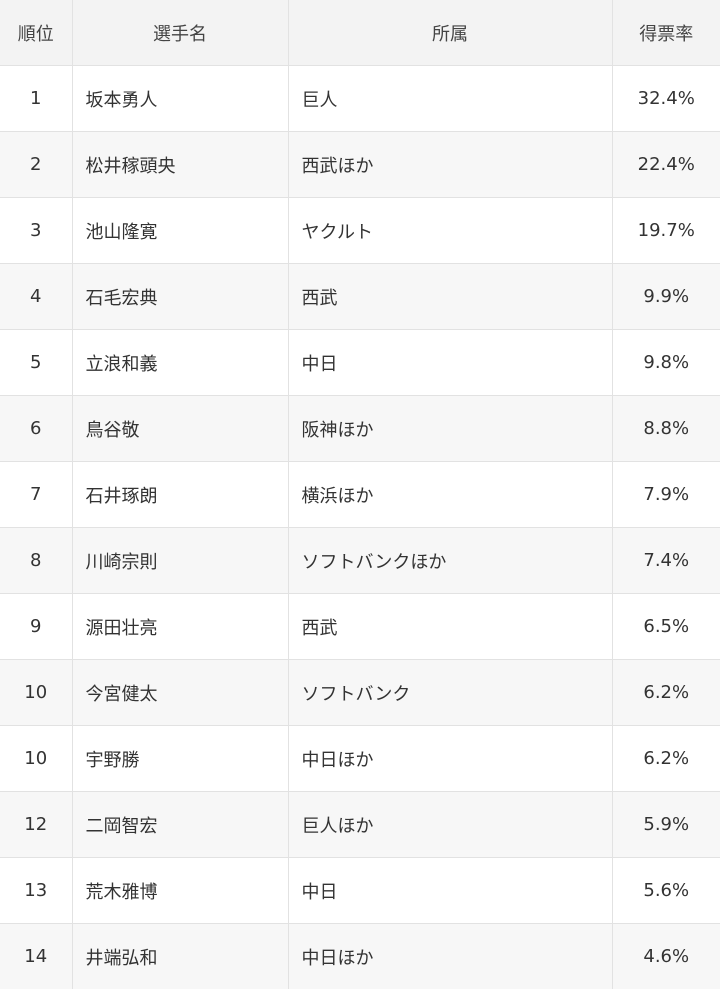 The width and height of the screenshot is (720, 989). Describe the element at coordinates (36, 824) in the screenshot. I see `rank-cell: 12` at that location.